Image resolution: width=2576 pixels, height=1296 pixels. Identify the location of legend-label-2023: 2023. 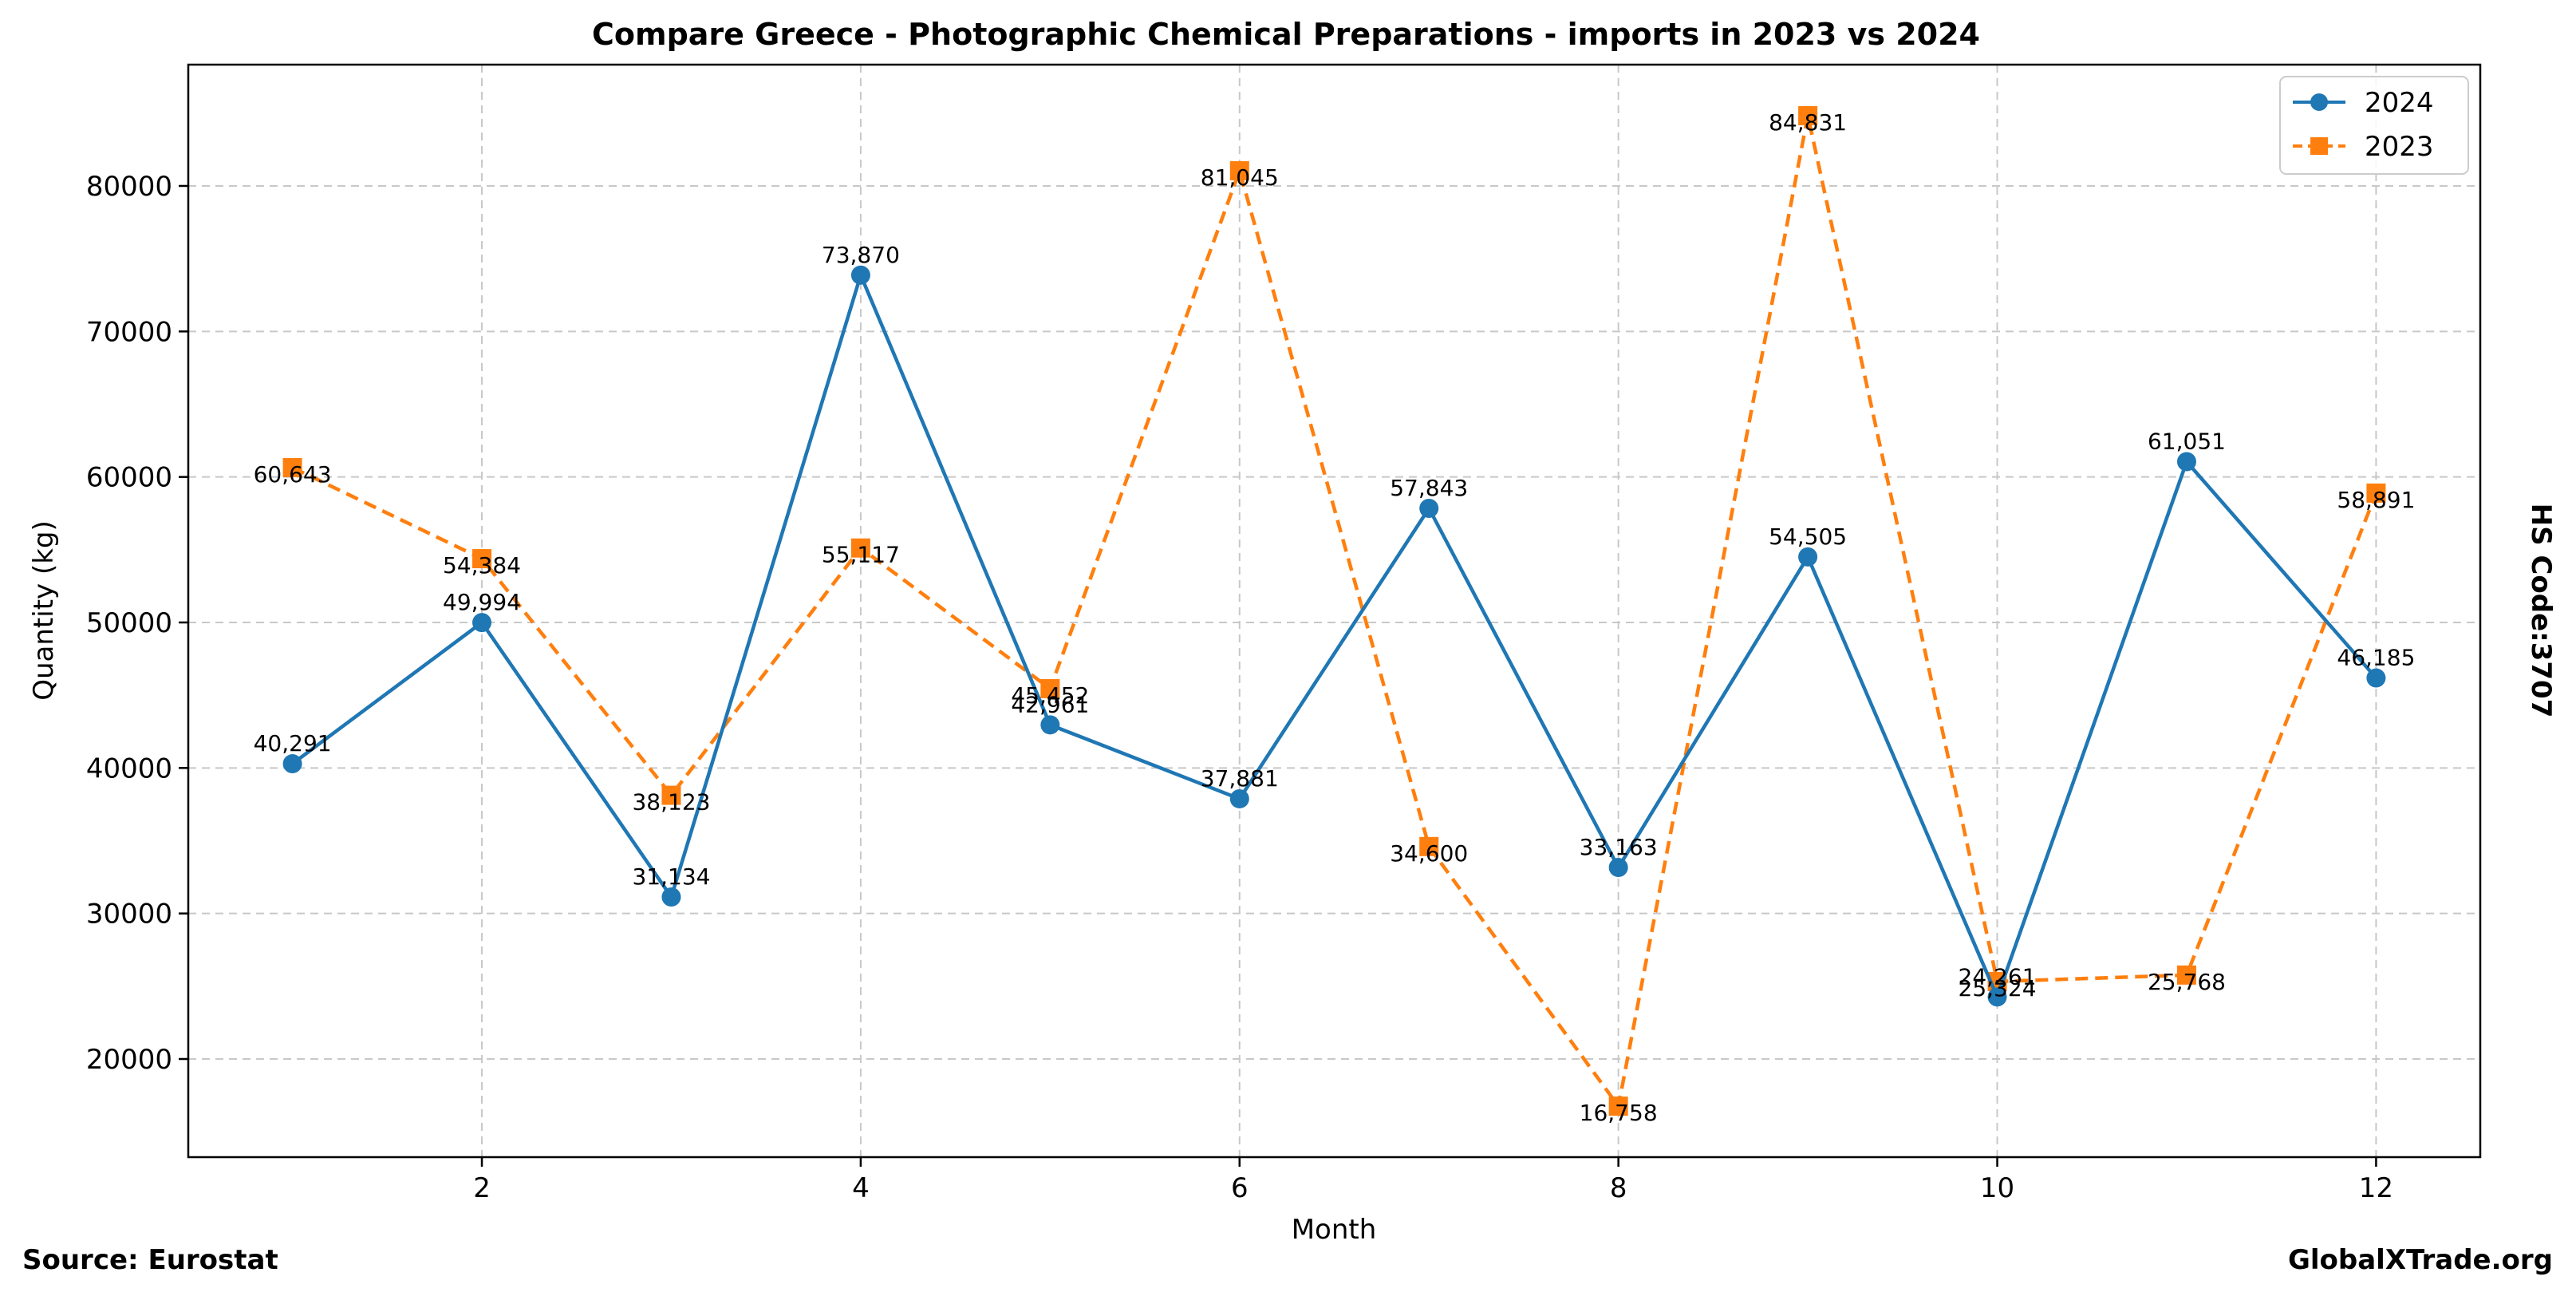
(2399, 147).